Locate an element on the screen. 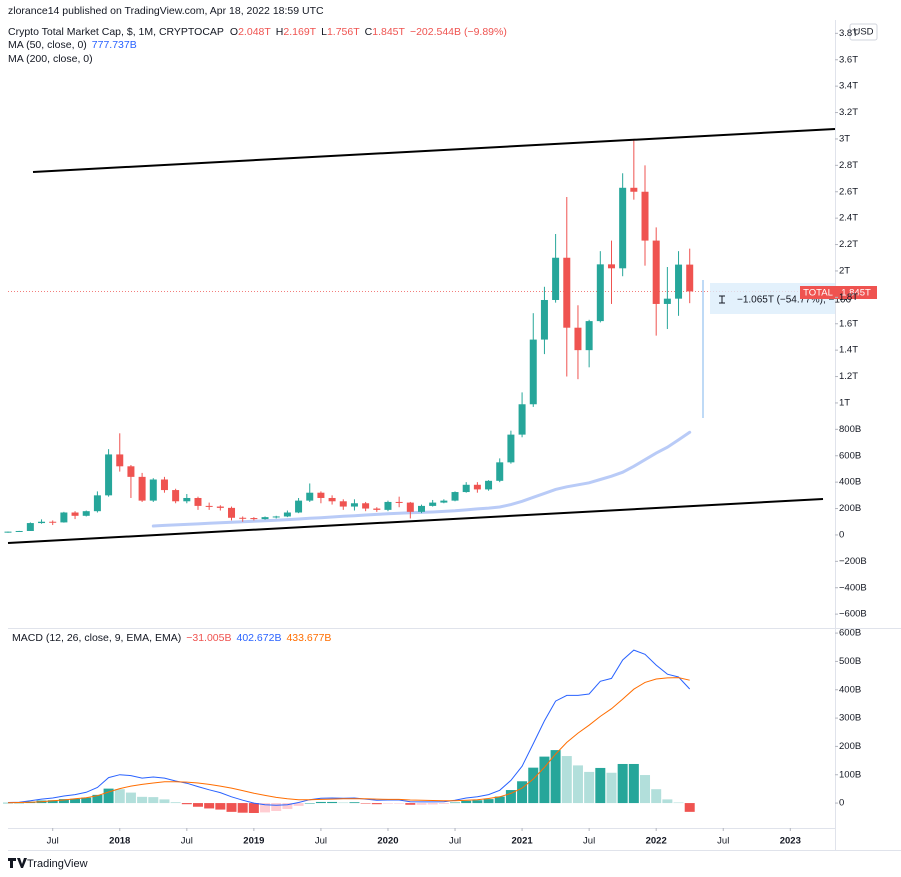 The width and height of the screenshot is (901, 877). y-tick-label: 3T is located at coordinates (844, 138).